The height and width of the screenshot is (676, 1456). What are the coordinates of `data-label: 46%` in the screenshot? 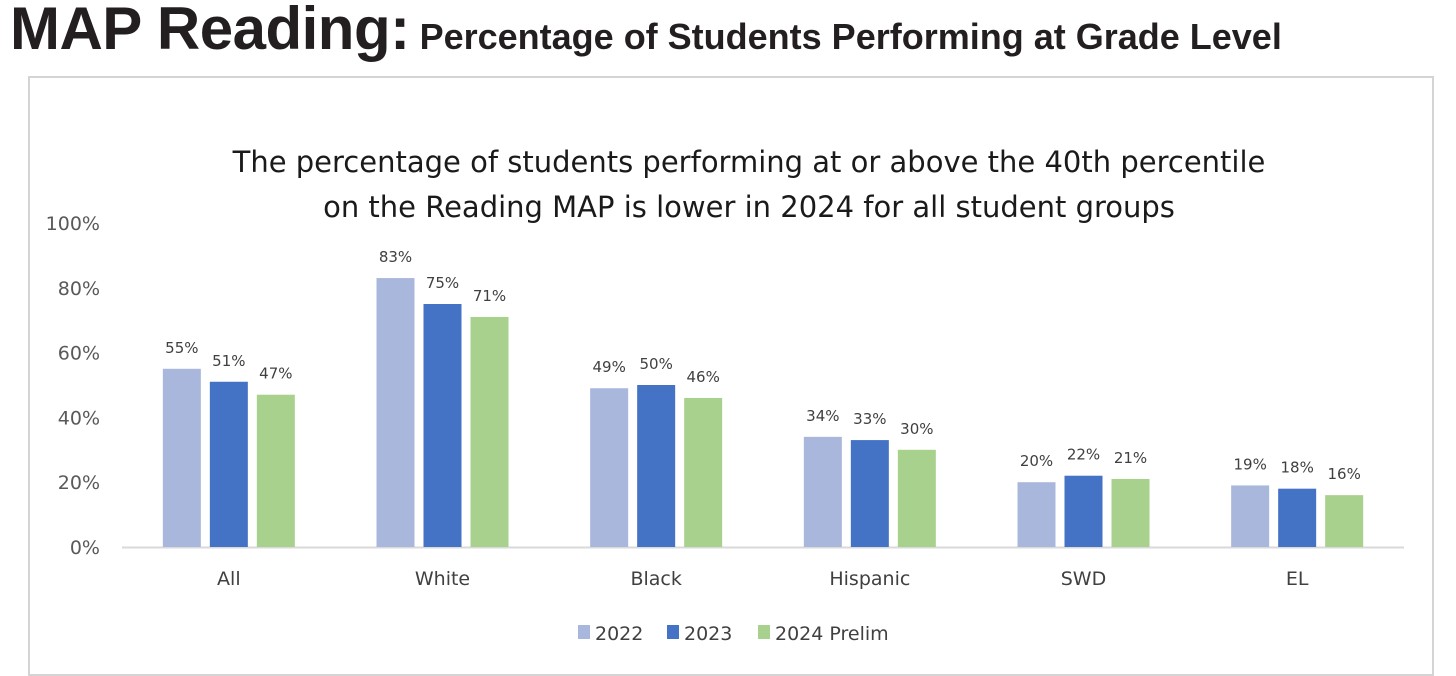 It's located at (702, 377).